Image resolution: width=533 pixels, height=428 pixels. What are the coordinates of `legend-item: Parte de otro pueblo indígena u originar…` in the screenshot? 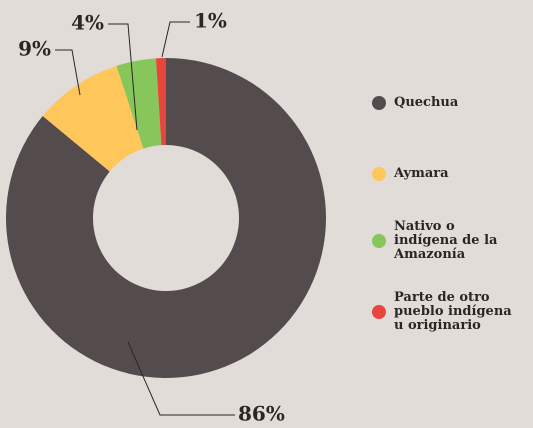 It's located at (452, 312).